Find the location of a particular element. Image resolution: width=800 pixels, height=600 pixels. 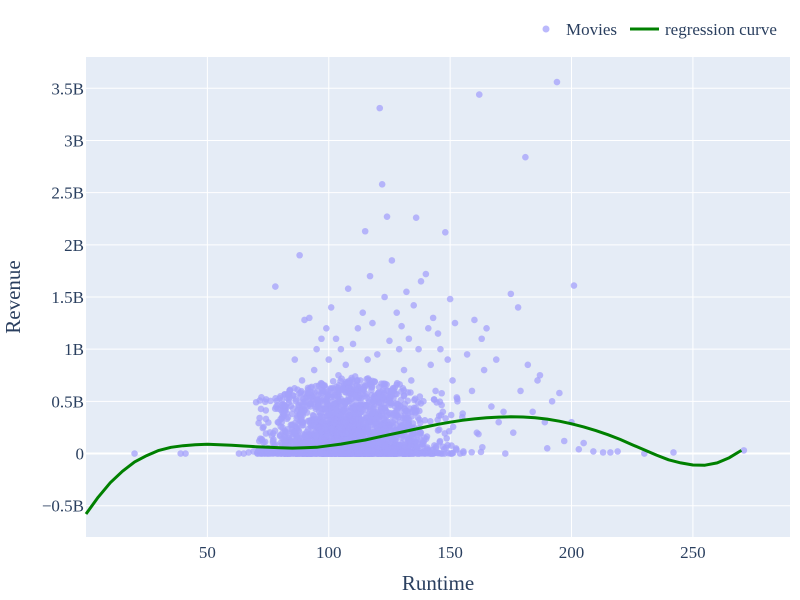

regression-curve-group is located at coordinates (413, 465).